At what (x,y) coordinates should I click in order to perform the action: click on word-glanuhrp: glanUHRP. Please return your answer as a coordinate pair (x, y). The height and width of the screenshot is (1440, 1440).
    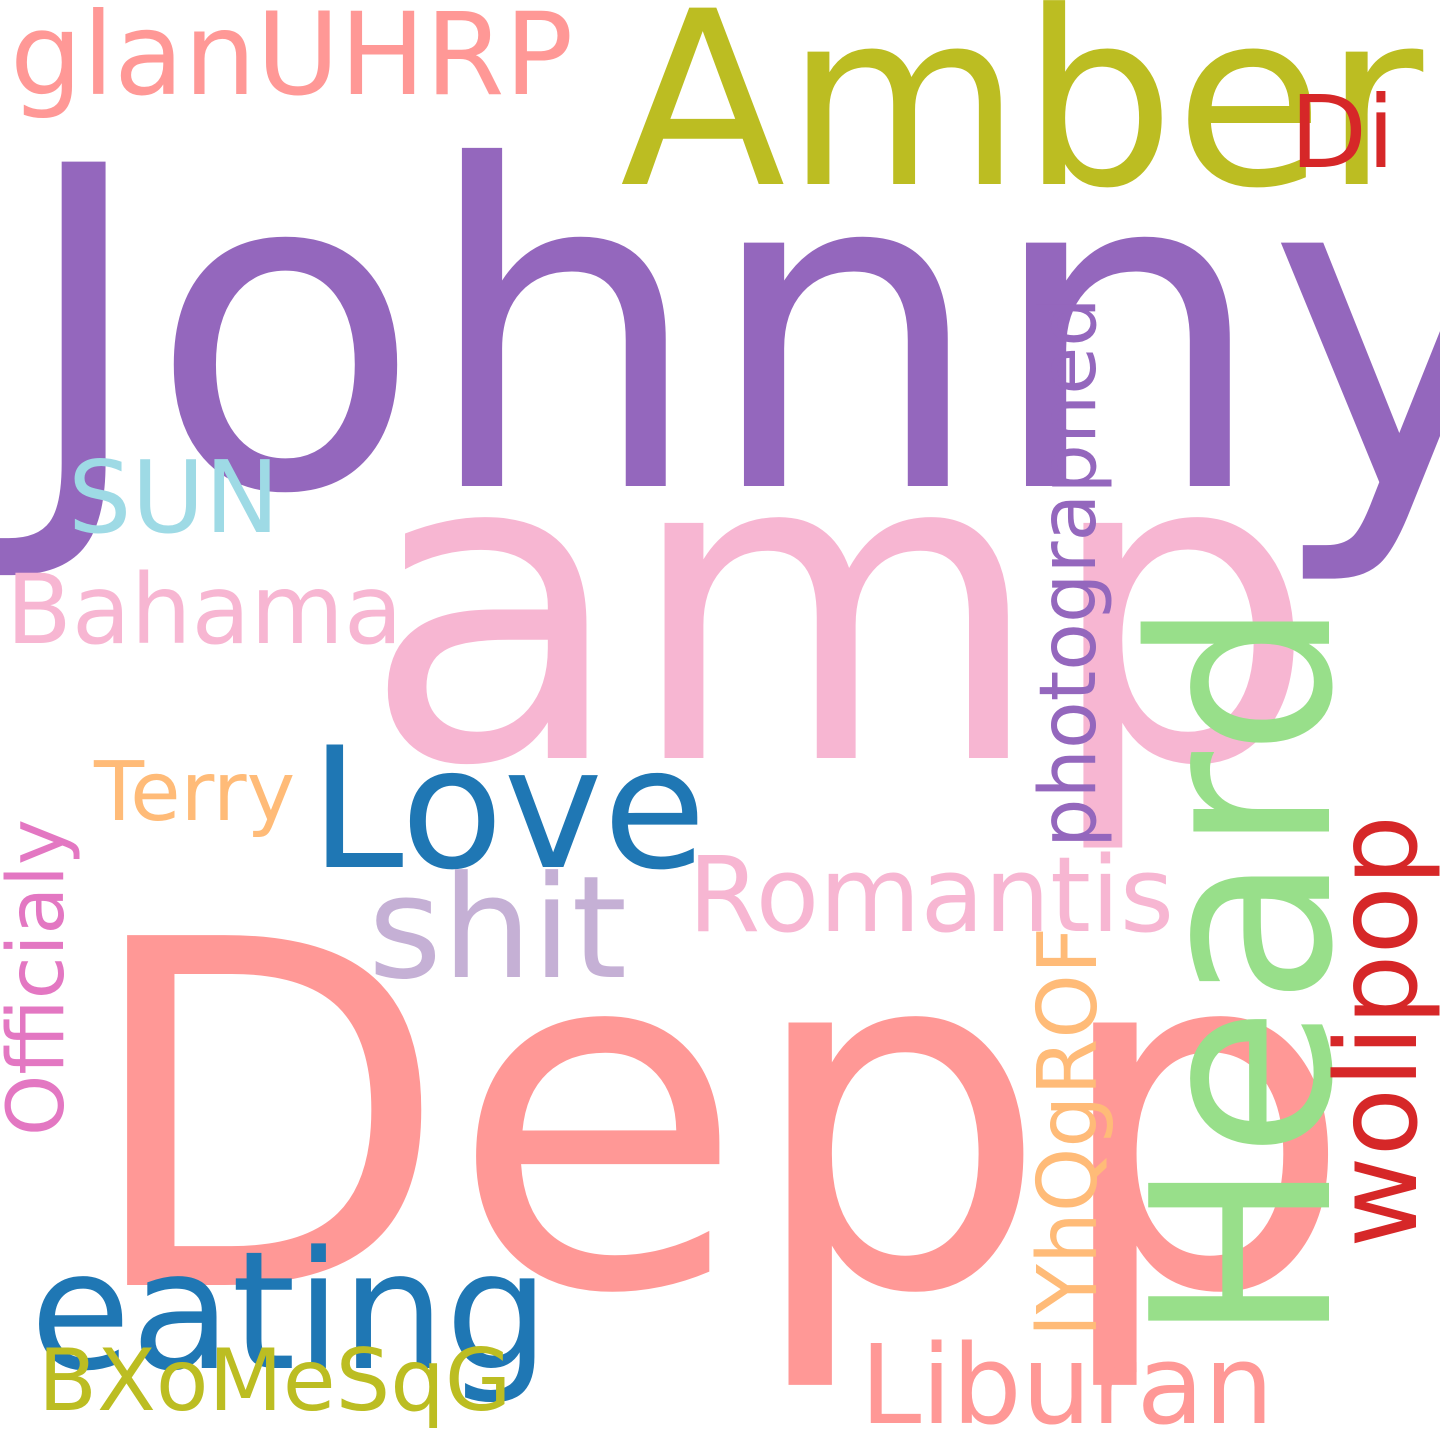
    Looking at the image, I should click on (292, 60).